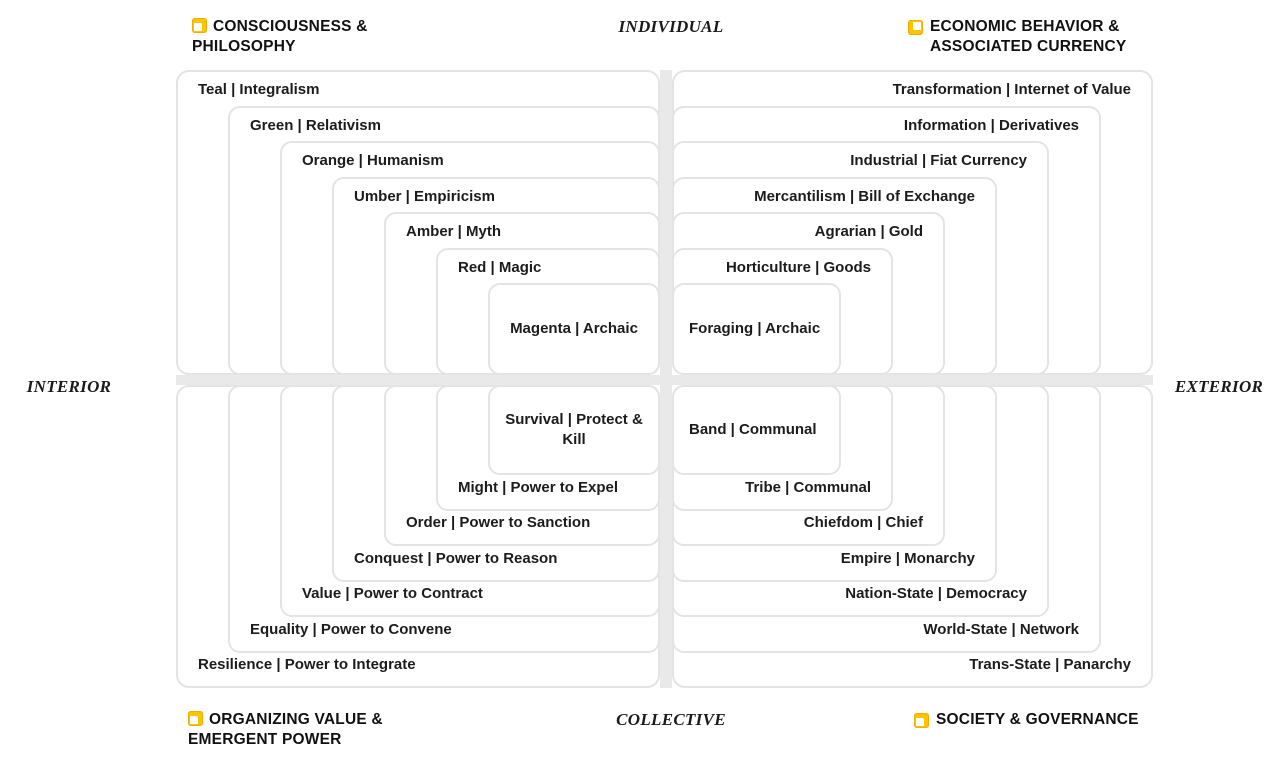  What do you see at coordinates (907, 558) in the screenshot?
I see `level-label: Empire | Monarchy` at bounding box center [907, 558].